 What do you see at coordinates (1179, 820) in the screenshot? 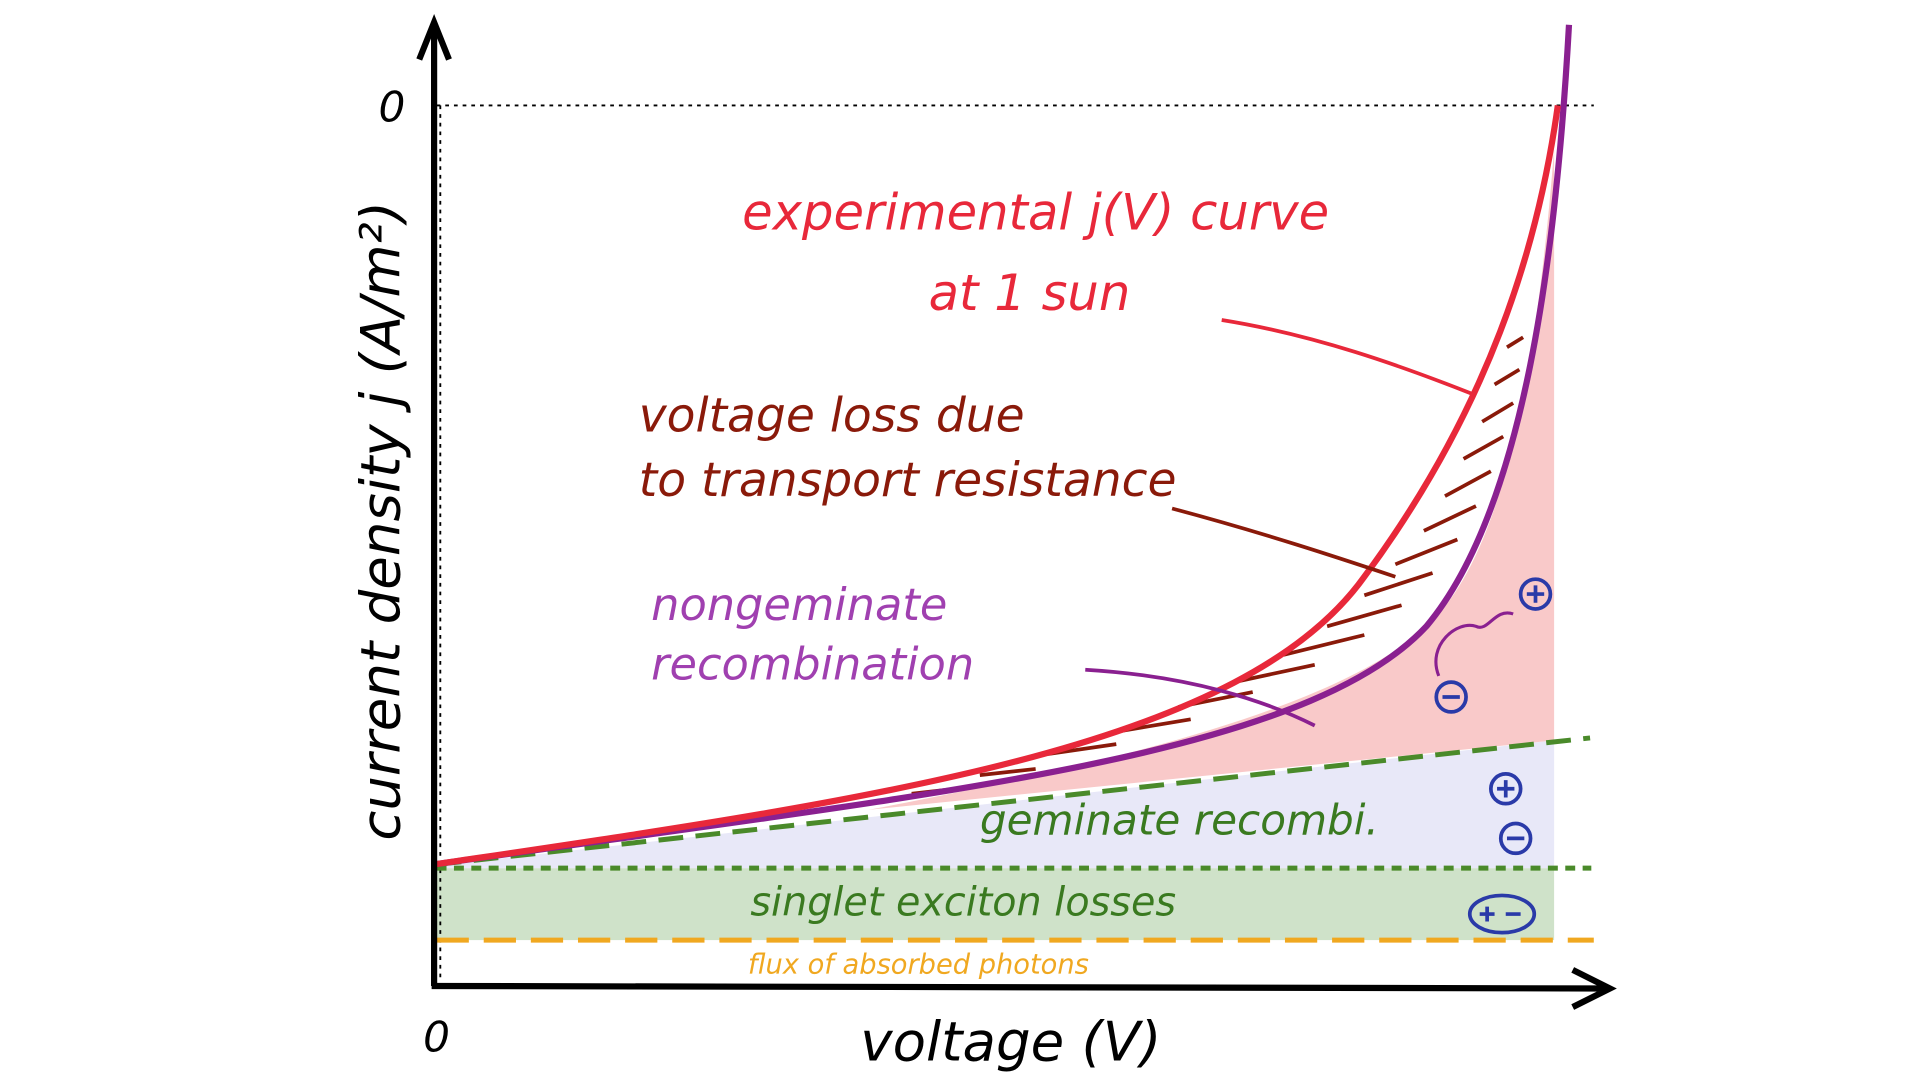
I see `geminate-label: geminate recombi.` at bounding box center [1179, 820].